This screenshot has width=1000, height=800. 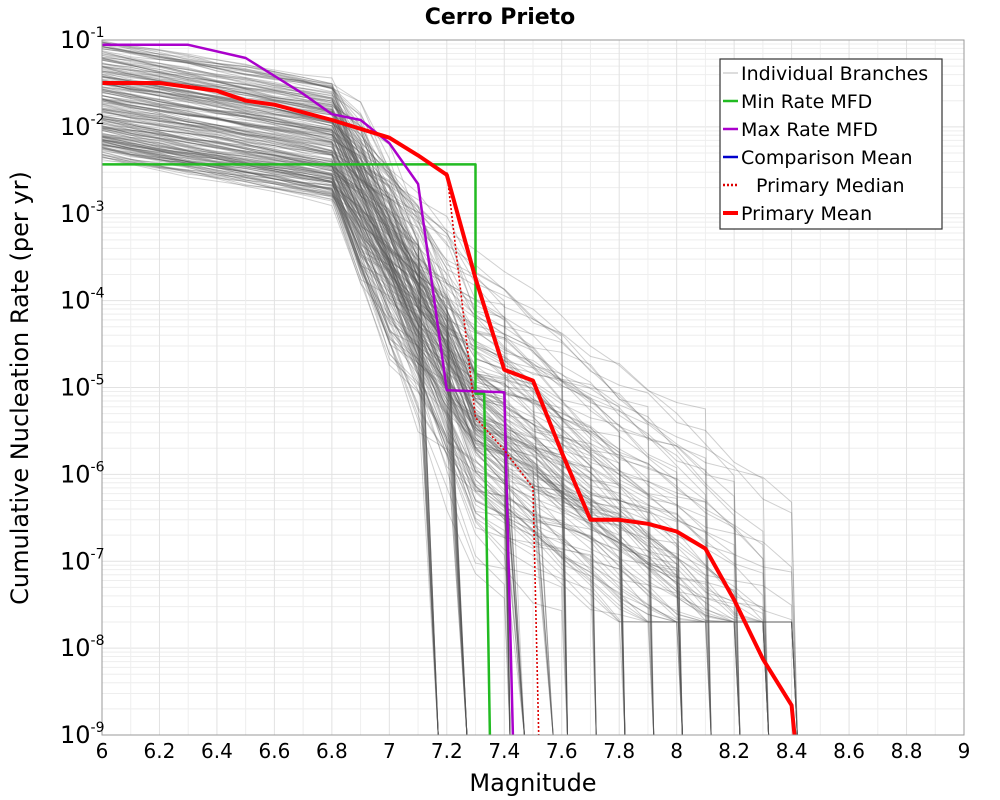 What do you see at coordinates (792, 751) in the screenshot?
I see `x-tick-label: 8.4` at bounding box center [792, 751].